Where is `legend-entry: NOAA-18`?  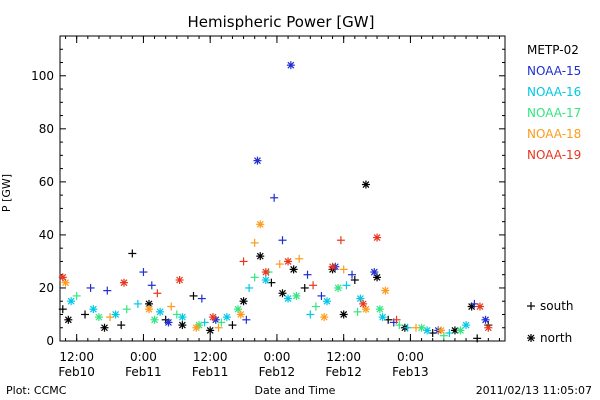
legend-entry: NOAA-18 is located at coordinates (554, 134).